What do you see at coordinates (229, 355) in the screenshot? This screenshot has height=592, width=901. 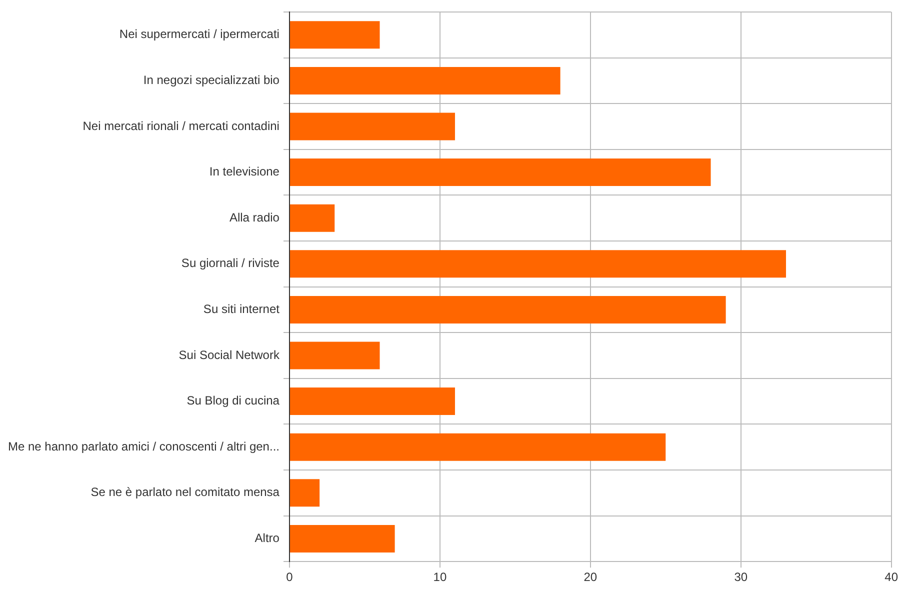 I see `y-tick-label: Sui Social Network` at bounding box center [229, 355].